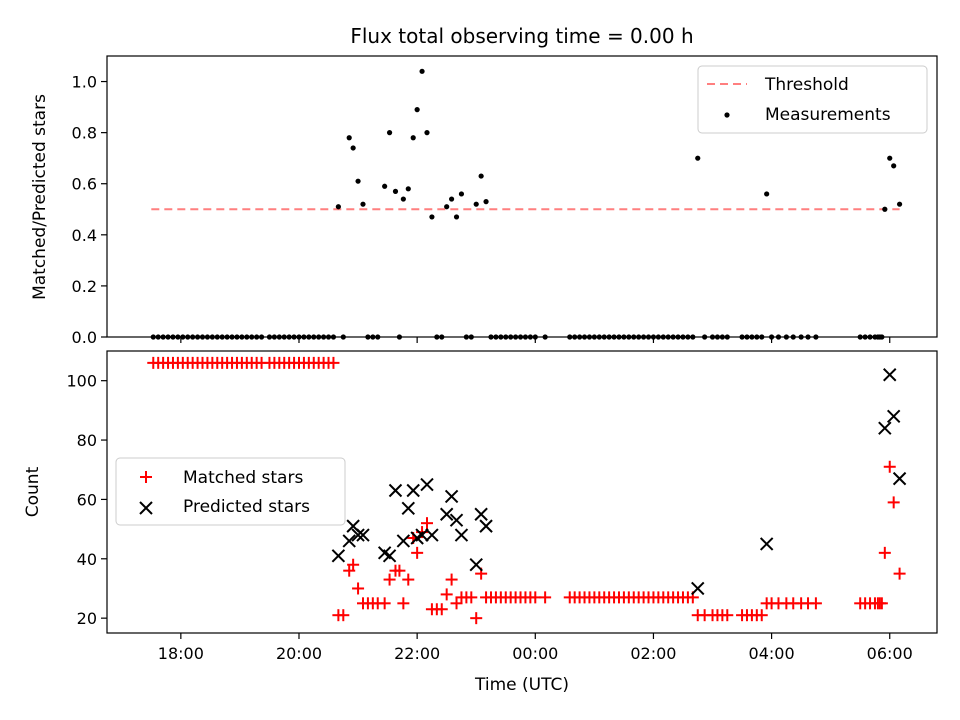  Describe the element at coordinates (84, 286) in the screenshot. I see `y-tick-label: 0.2` at that location.